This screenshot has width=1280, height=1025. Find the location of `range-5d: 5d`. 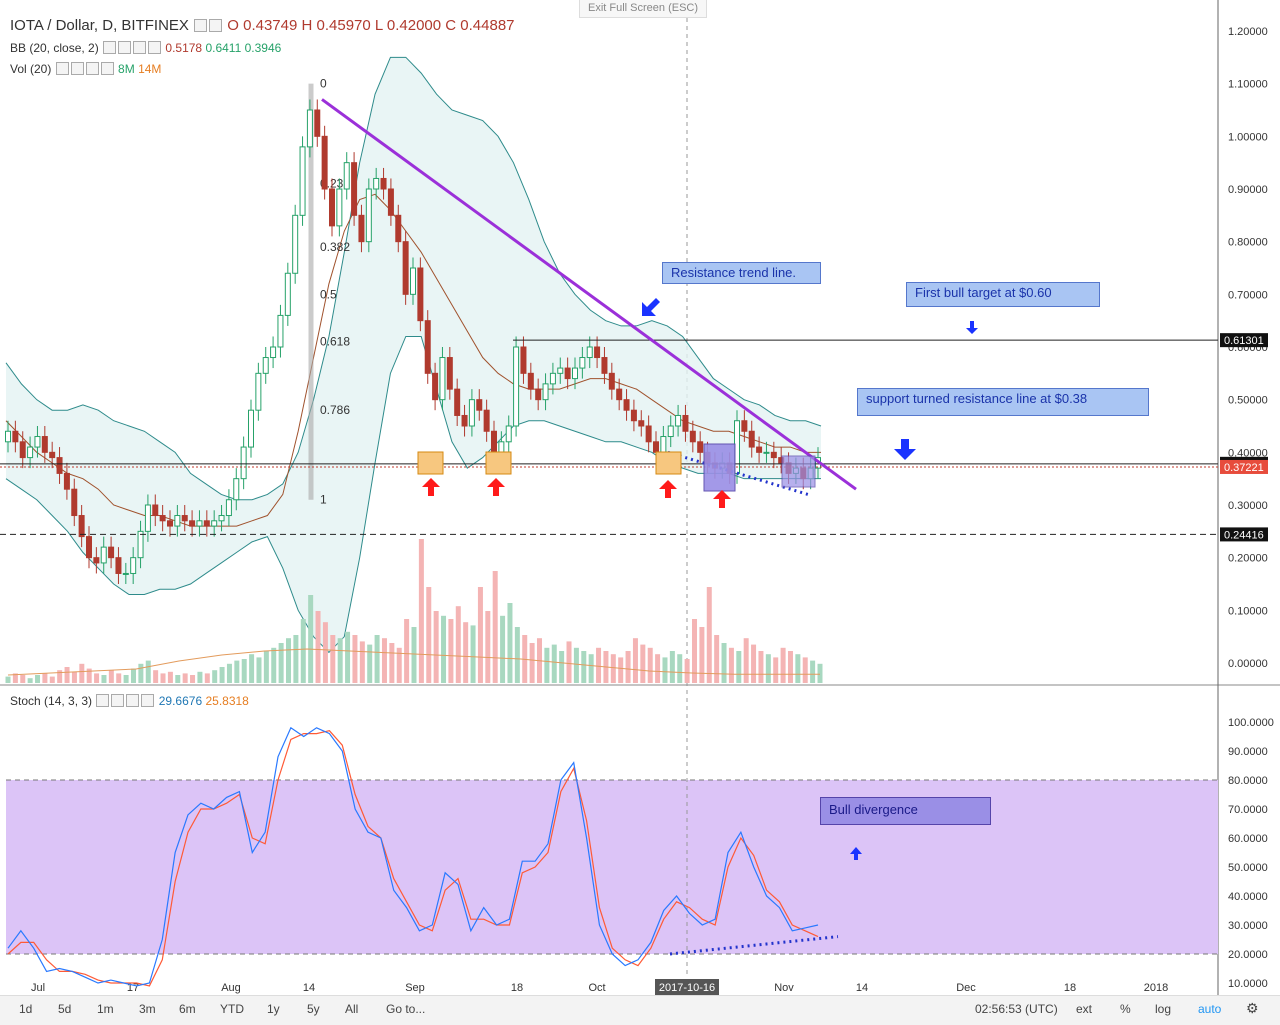

range-5d: 5d is located at coordinates (65, 1009).